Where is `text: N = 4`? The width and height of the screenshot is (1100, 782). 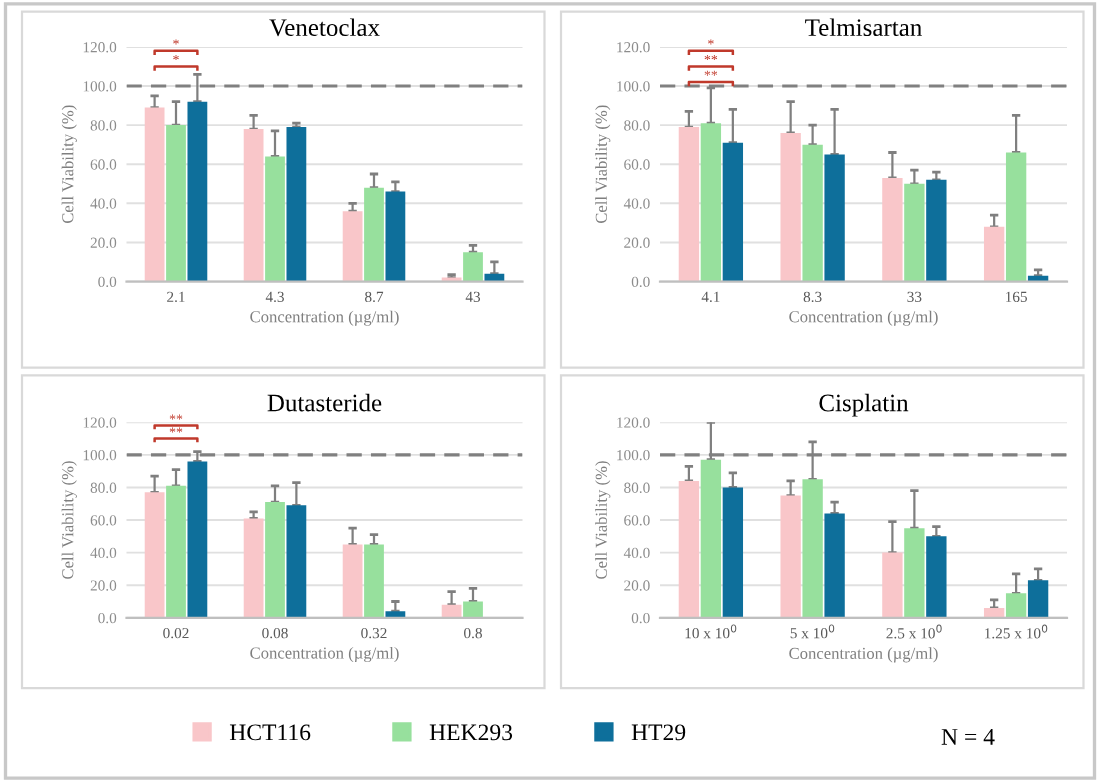
text: N = 4 is located at coordinates (968, 737).